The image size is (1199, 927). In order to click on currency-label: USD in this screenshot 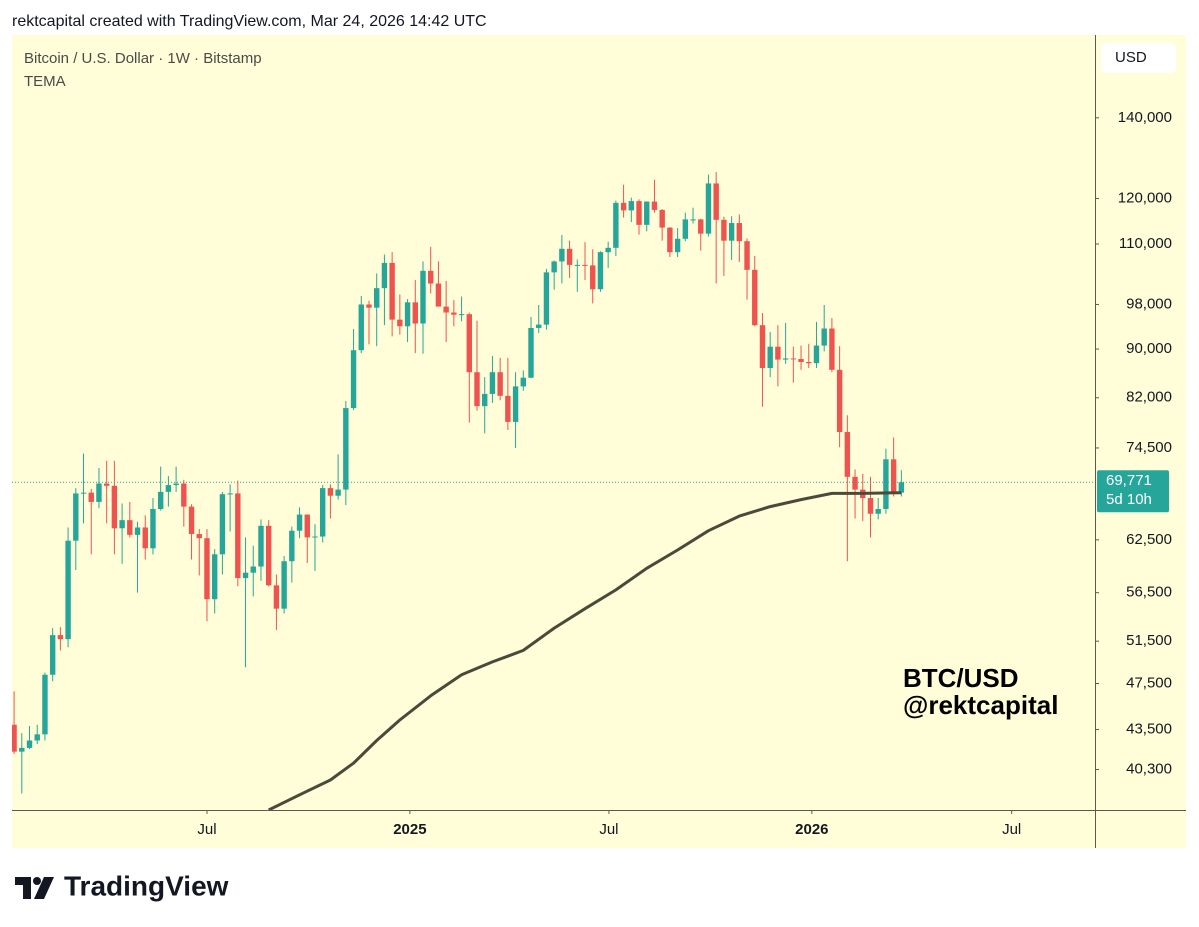, I will do `click(1131, 57)`.